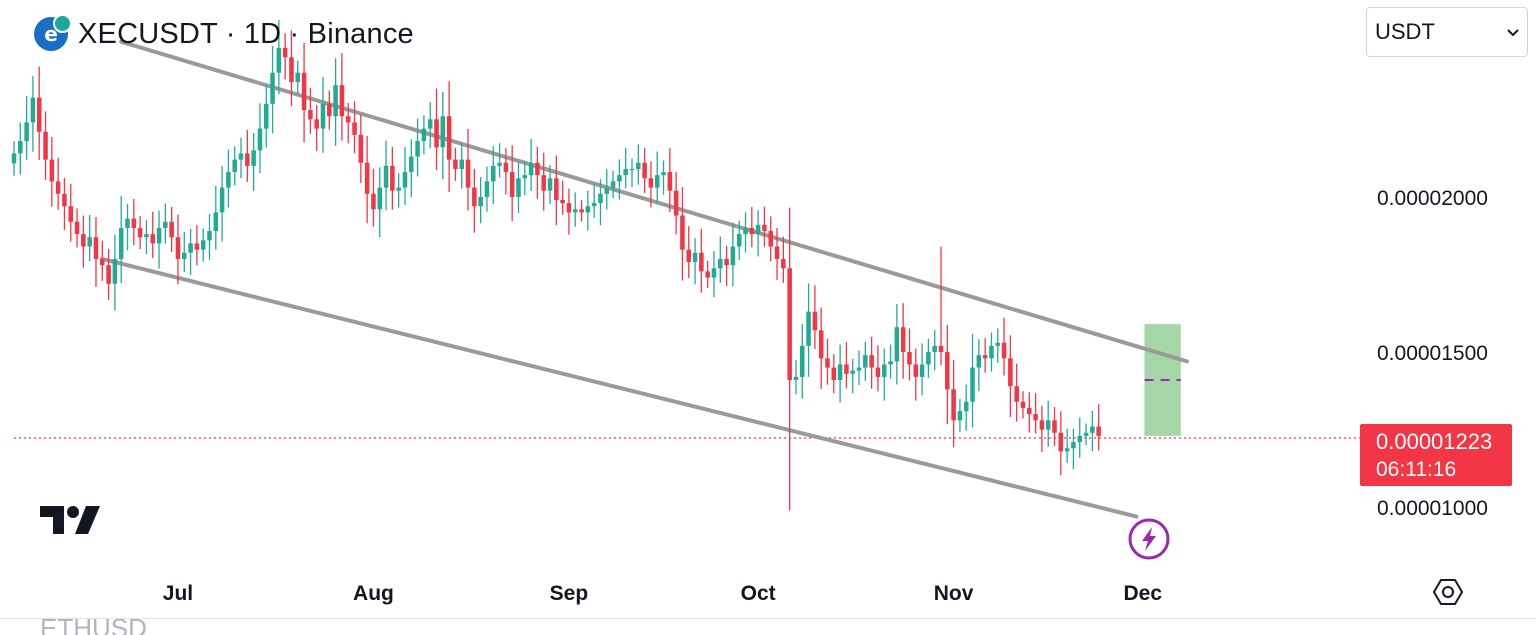  I want to click on next-symbol-label: ETHUSD, so click(93, 626).